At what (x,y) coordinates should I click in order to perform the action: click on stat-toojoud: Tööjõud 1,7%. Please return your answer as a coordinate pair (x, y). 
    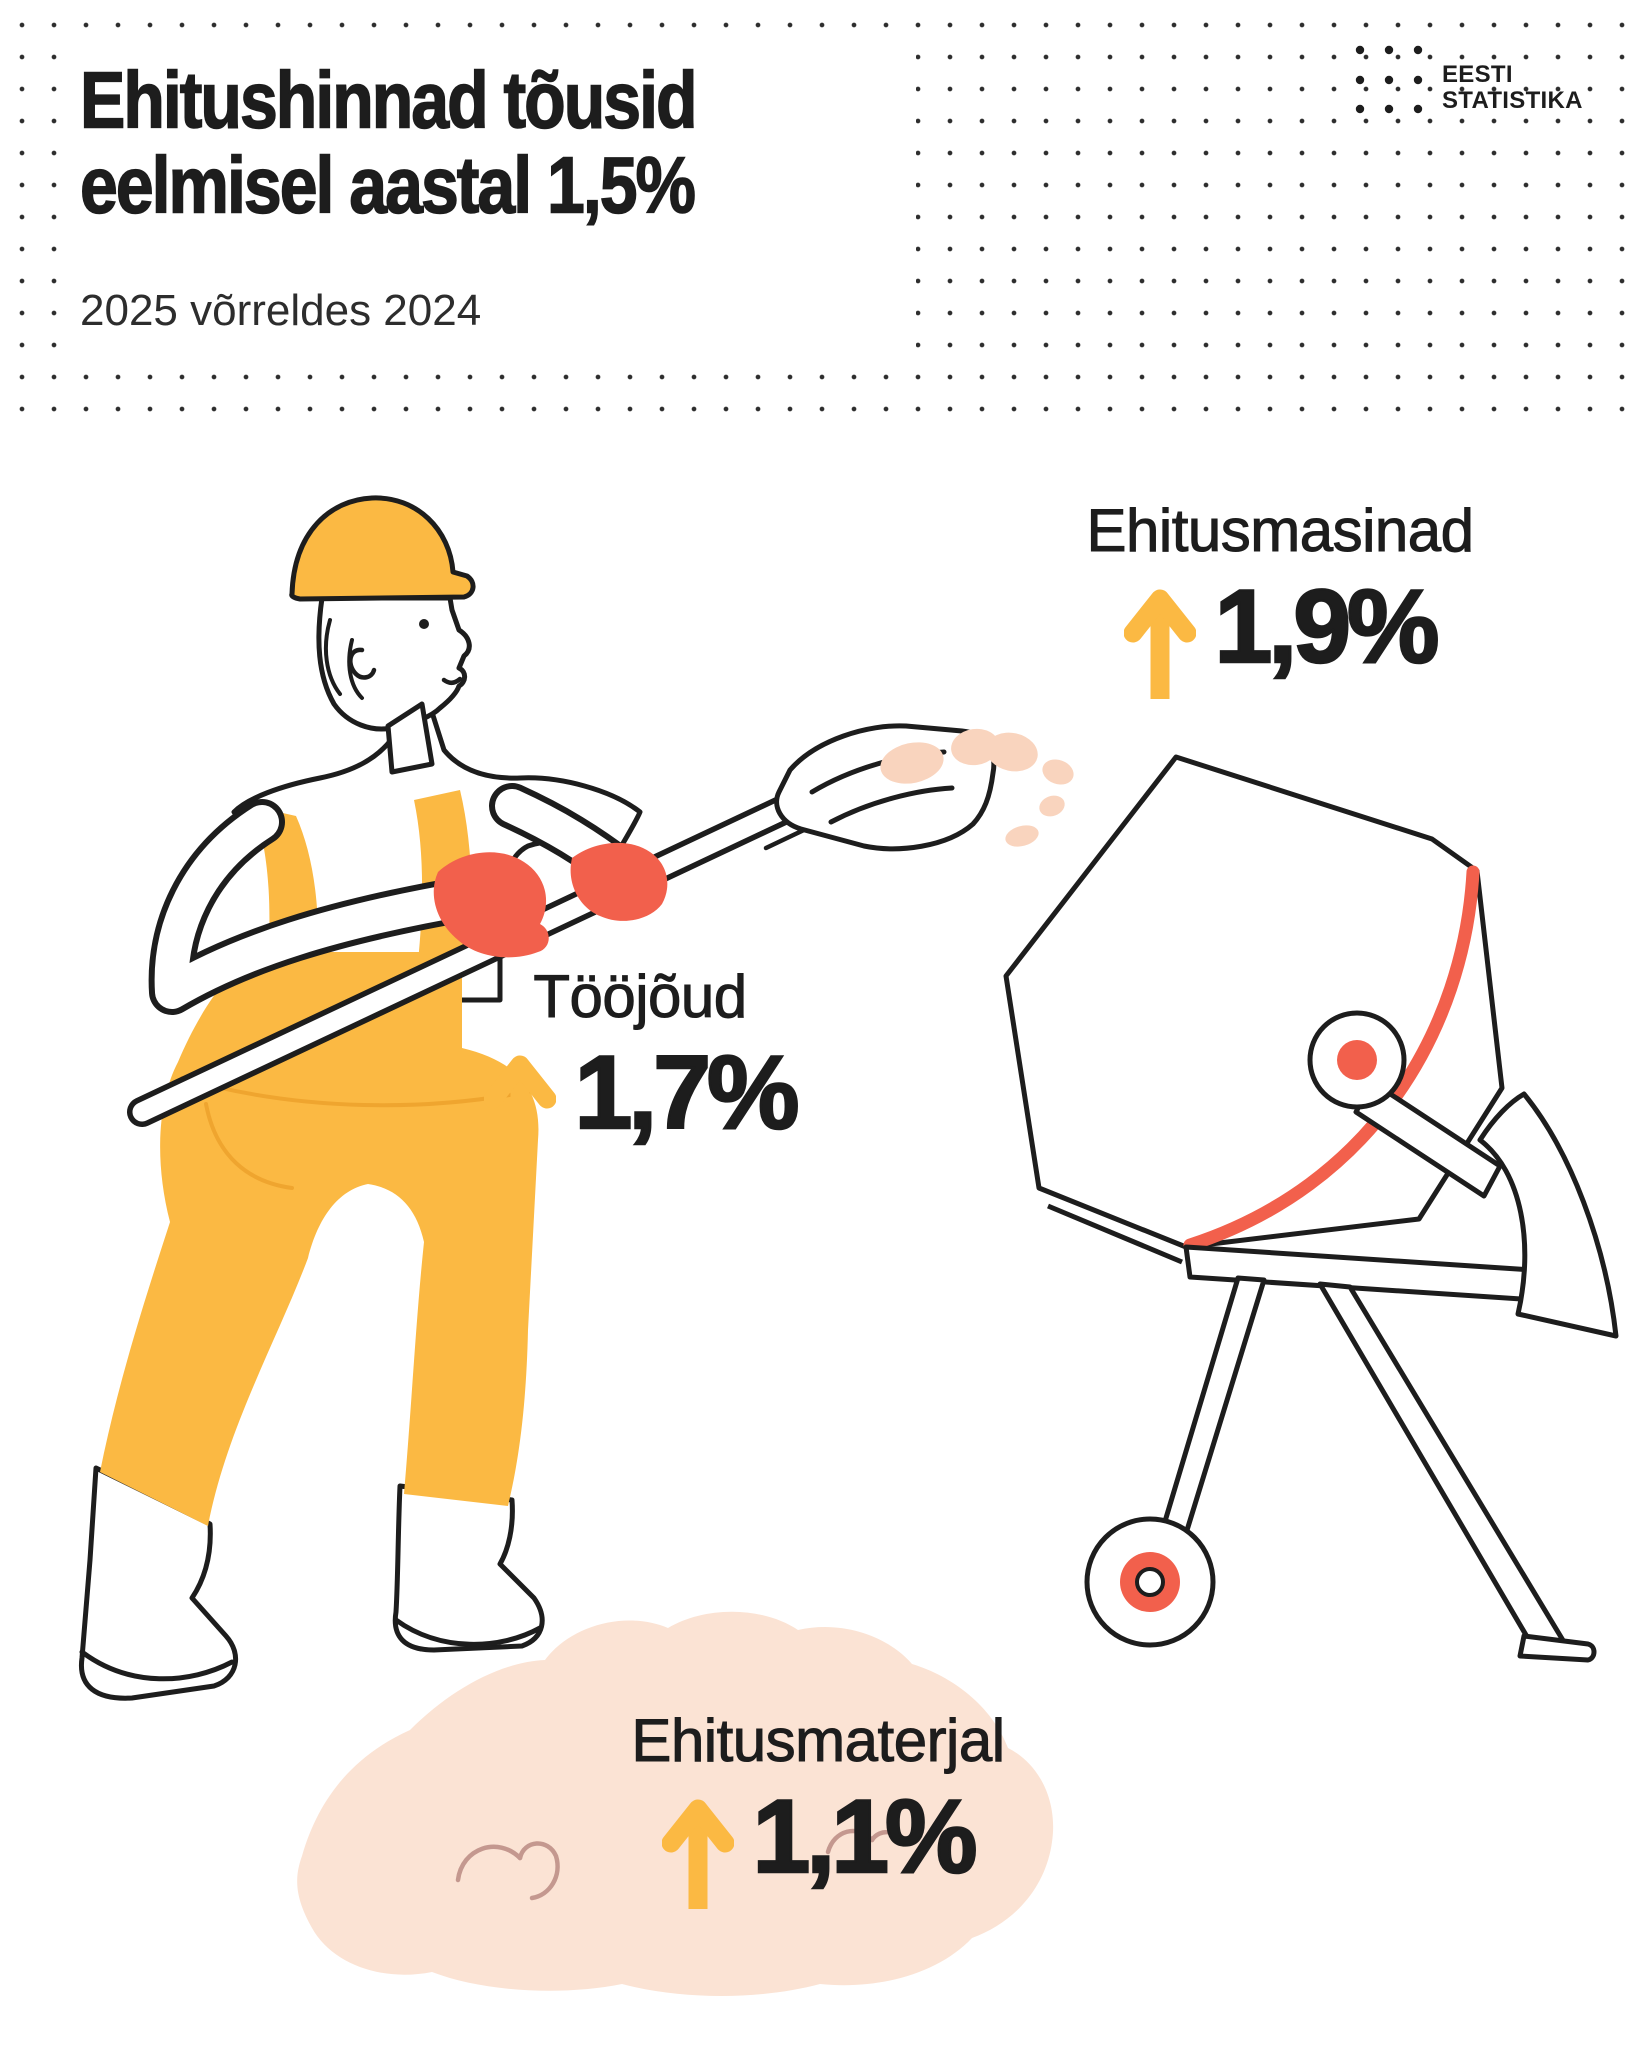
    Looking at the image, I should click on (640, 1065).